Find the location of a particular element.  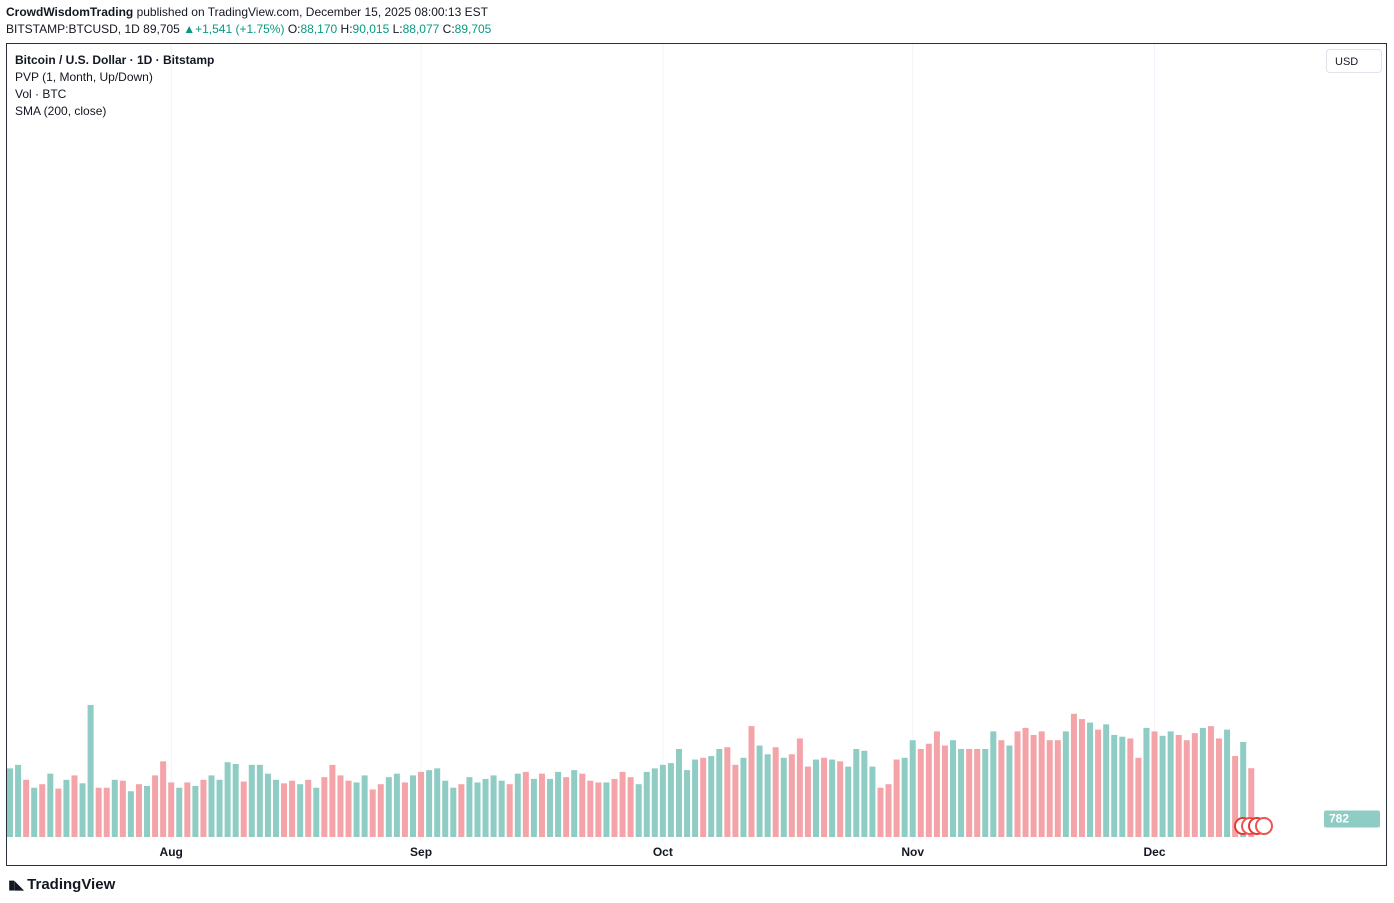

tradingview-logo: ▮◣ TradingView is located at coordinates (61, 884).